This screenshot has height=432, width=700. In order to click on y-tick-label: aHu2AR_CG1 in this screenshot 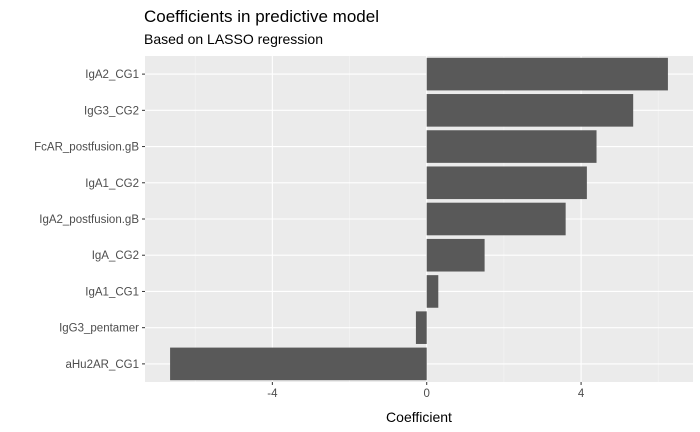, I will do `click(102, 365)`.